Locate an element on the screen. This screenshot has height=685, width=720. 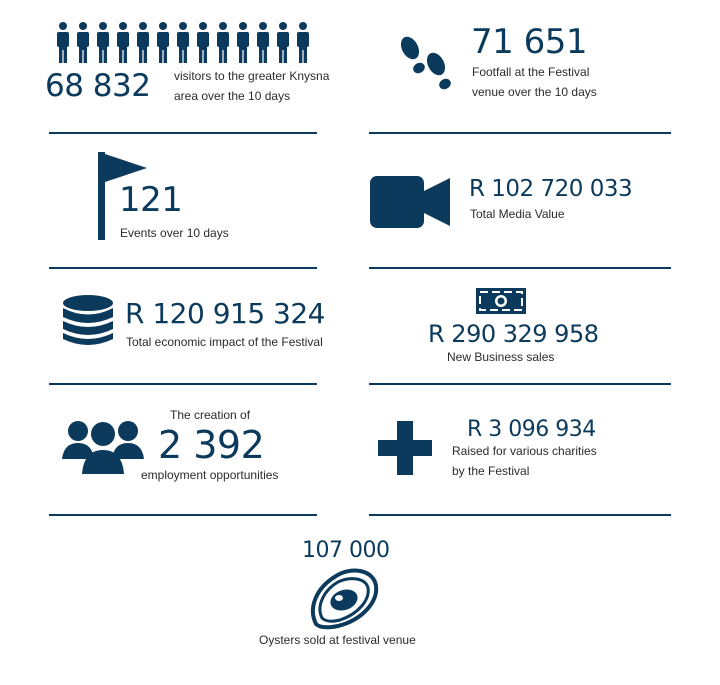
visitors-value: 68 832 is located at coordinates (98, 86).